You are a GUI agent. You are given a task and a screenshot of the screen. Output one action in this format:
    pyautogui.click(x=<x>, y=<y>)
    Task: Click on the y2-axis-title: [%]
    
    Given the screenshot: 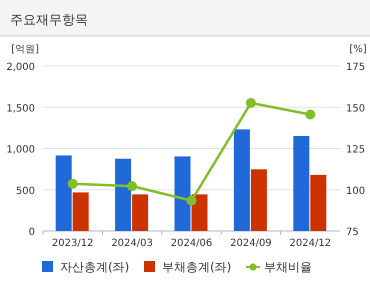 What is the action you would take?
    pyautogui.click(x=358, y=49)
    